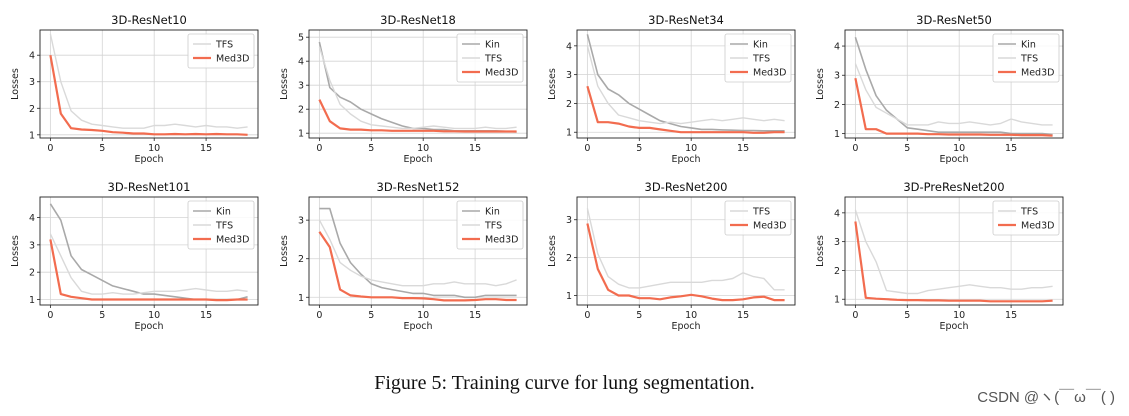  I want to click on chart-title: 3D-PreResNet200, so click(953, 187).